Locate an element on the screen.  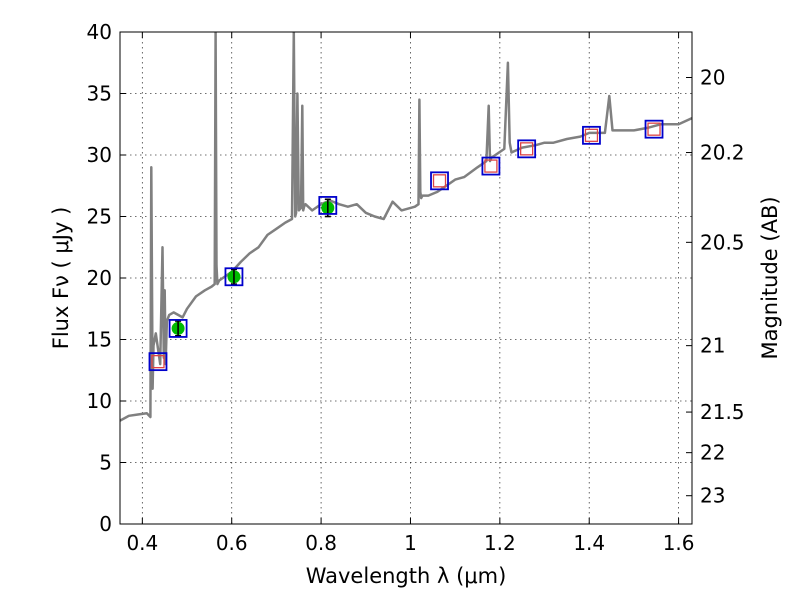
x-tick-label: 0.8 is located at coordinates (321, 543).